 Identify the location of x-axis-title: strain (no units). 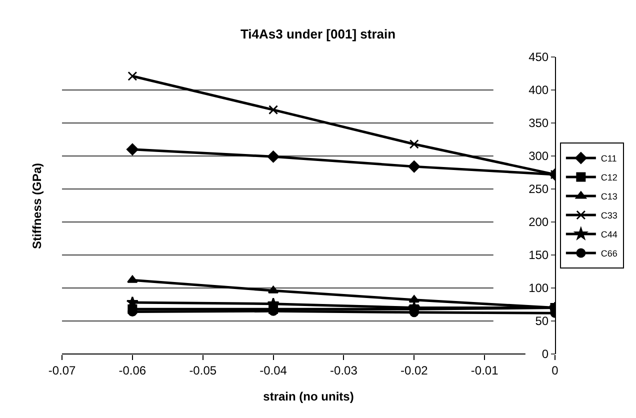
(308, 396).